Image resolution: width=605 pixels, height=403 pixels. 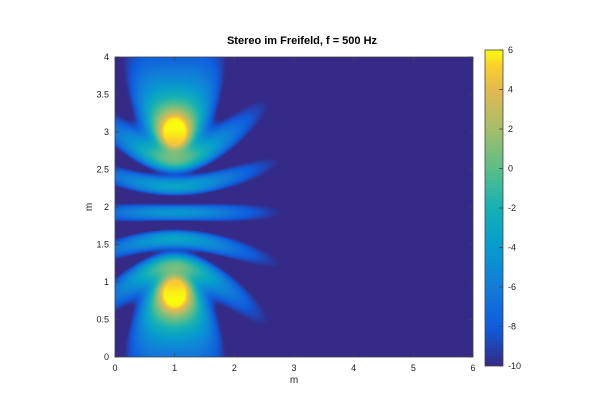 I want to click on y-tick-label: 0, so click(x=106, y=357).